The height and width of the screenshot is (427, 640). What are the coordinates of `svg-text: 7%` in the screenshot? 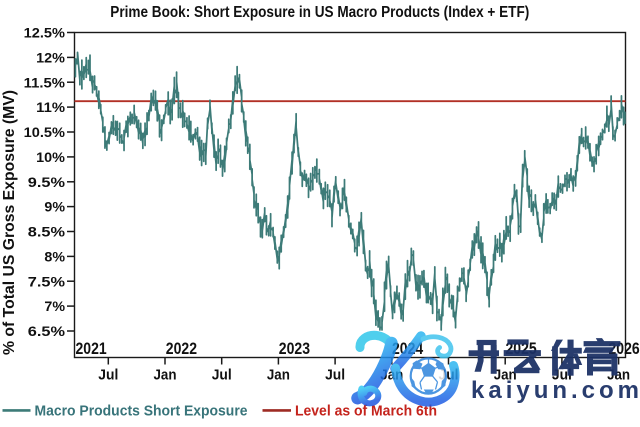 It's located at (54, 306).